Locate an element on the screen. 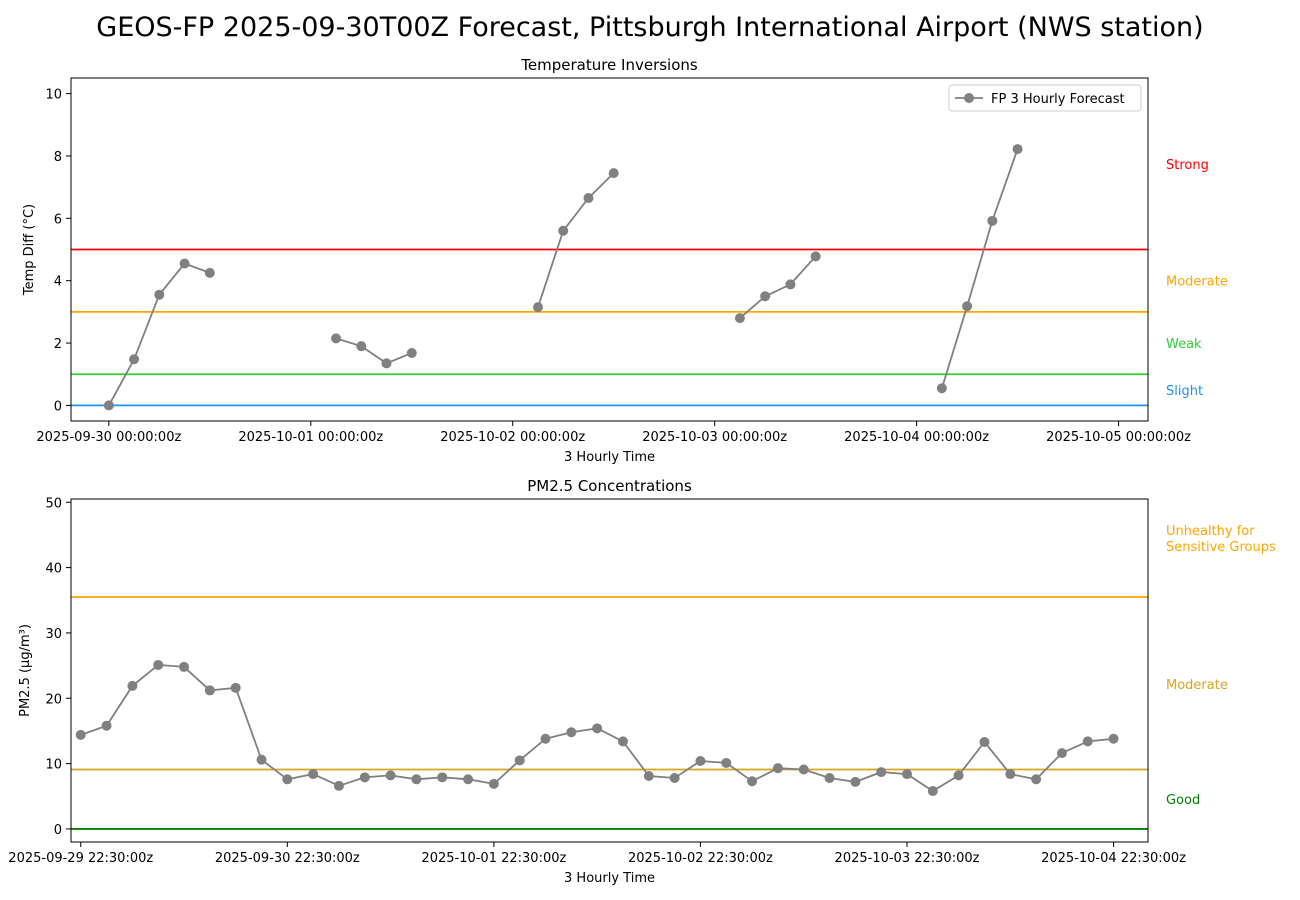 The image size is (1300, 900). chart2-title: PM2.5 Concentrations is located at coordinates (609, 486).